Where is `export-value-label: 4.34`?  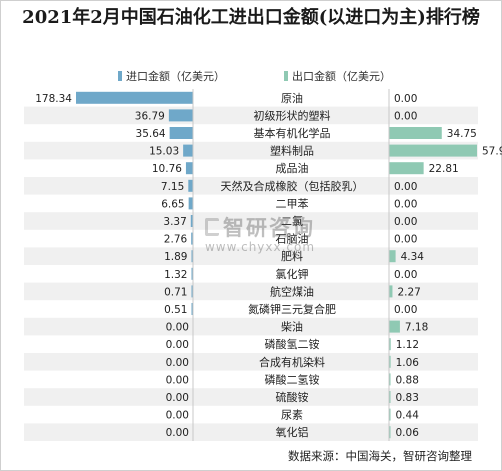
export-value-label: 4.34 is located at coordinates (413, 257).